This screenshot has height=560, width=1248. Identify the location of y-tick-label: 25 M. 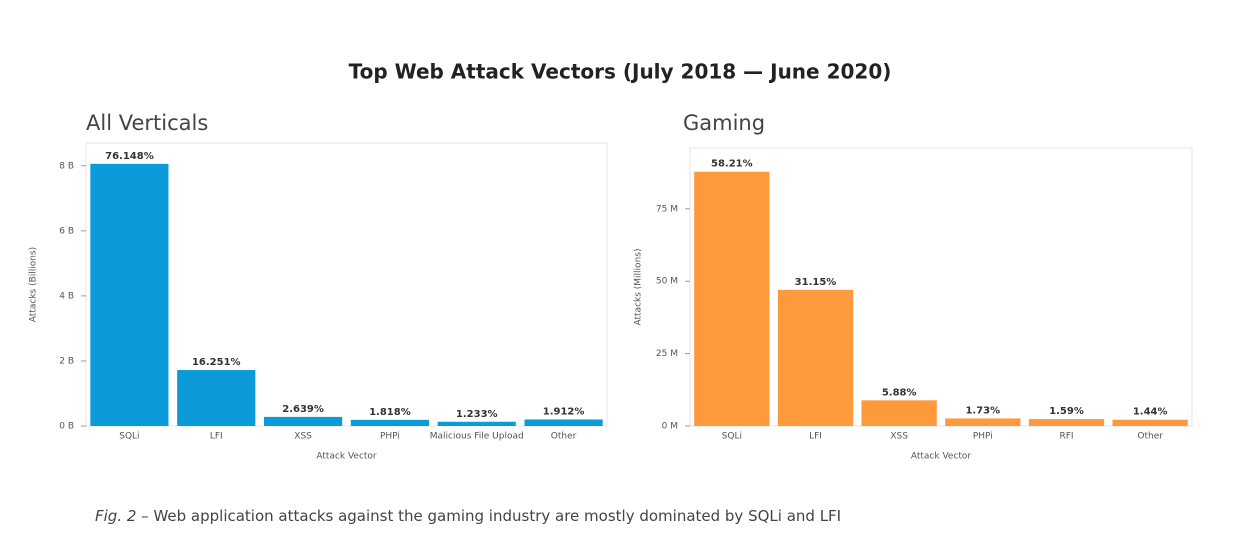
(667, 354).